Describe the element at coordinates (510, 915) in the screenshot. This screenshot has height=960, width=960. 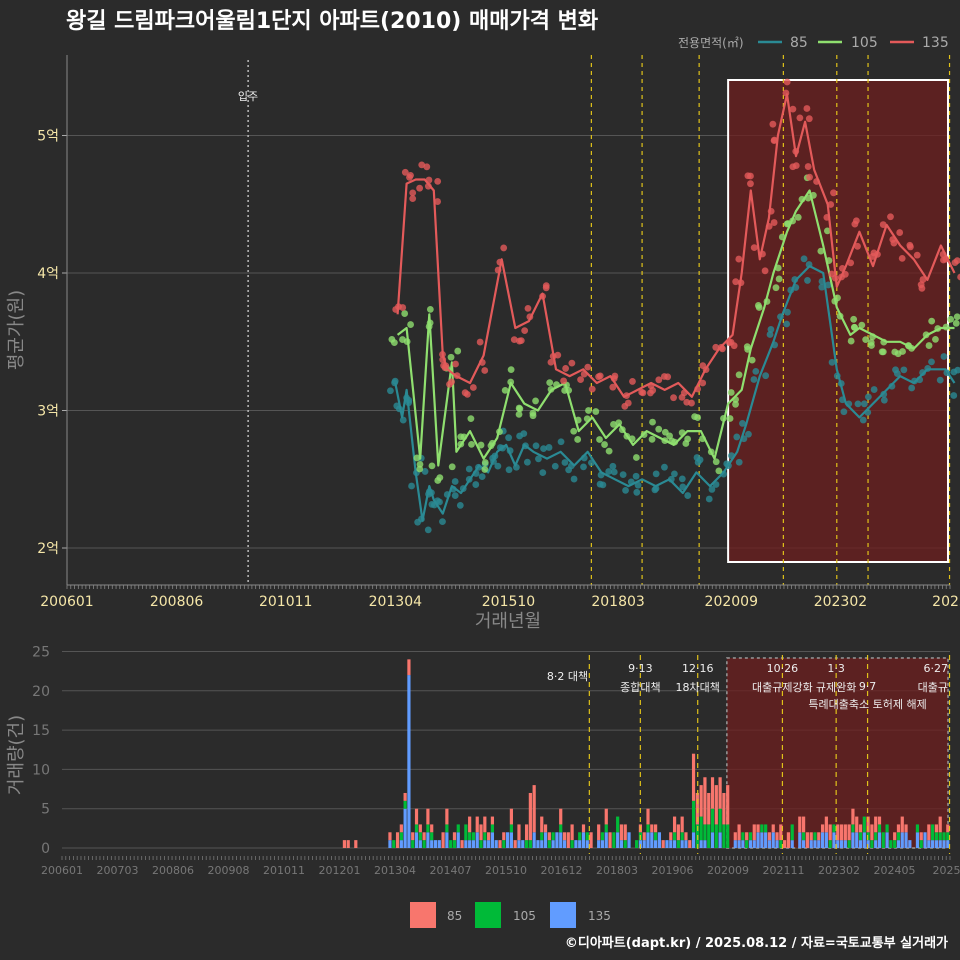
I see `bottom-legend: 85 105 135` at that location.